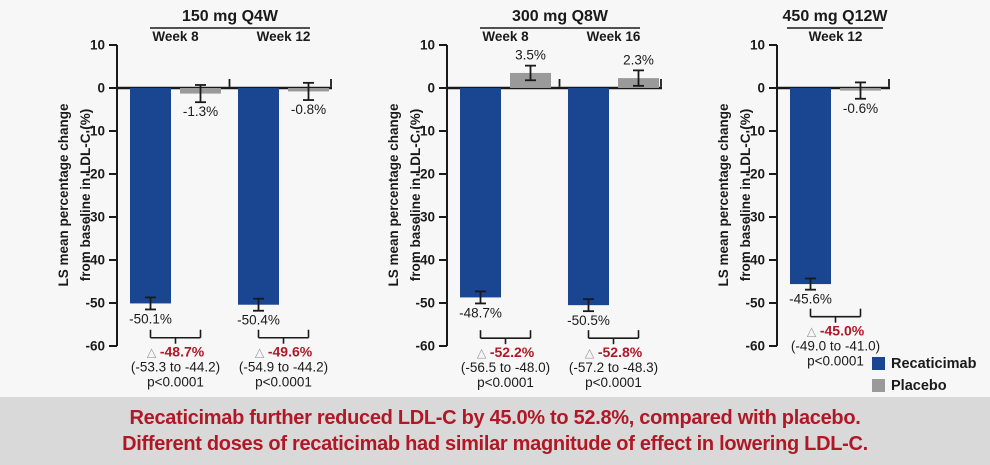 Image resolution: width=990 pixels, height=465 pixels. I want to click on legend-label-placebo: Placebo, so click(919, 386).